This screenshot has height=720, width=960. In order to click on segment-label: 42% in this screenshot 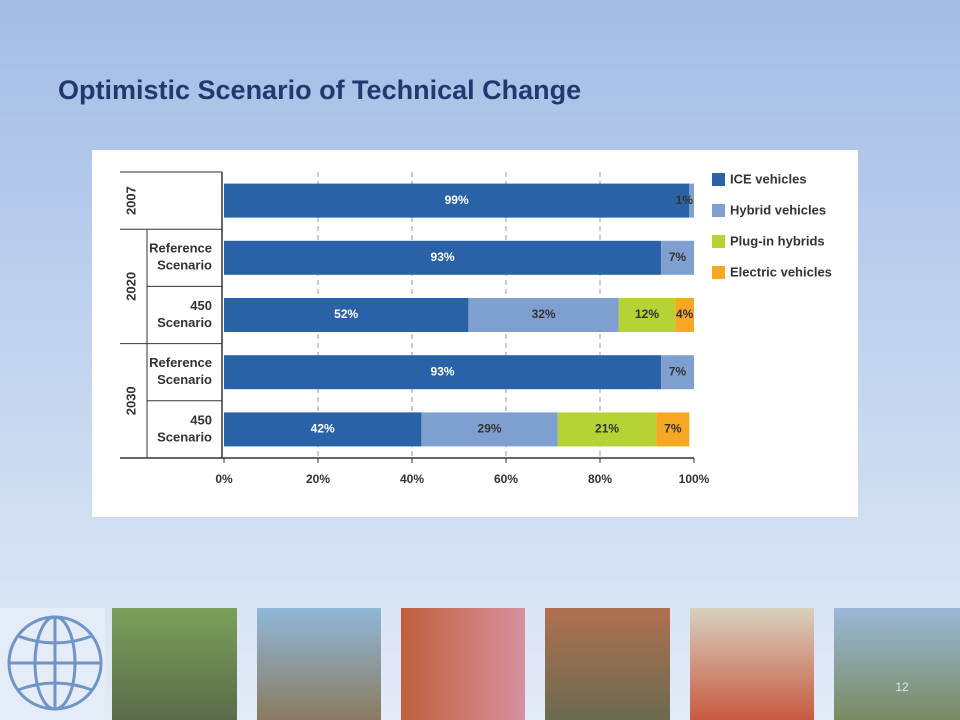, I will do `click(323, 429)`.